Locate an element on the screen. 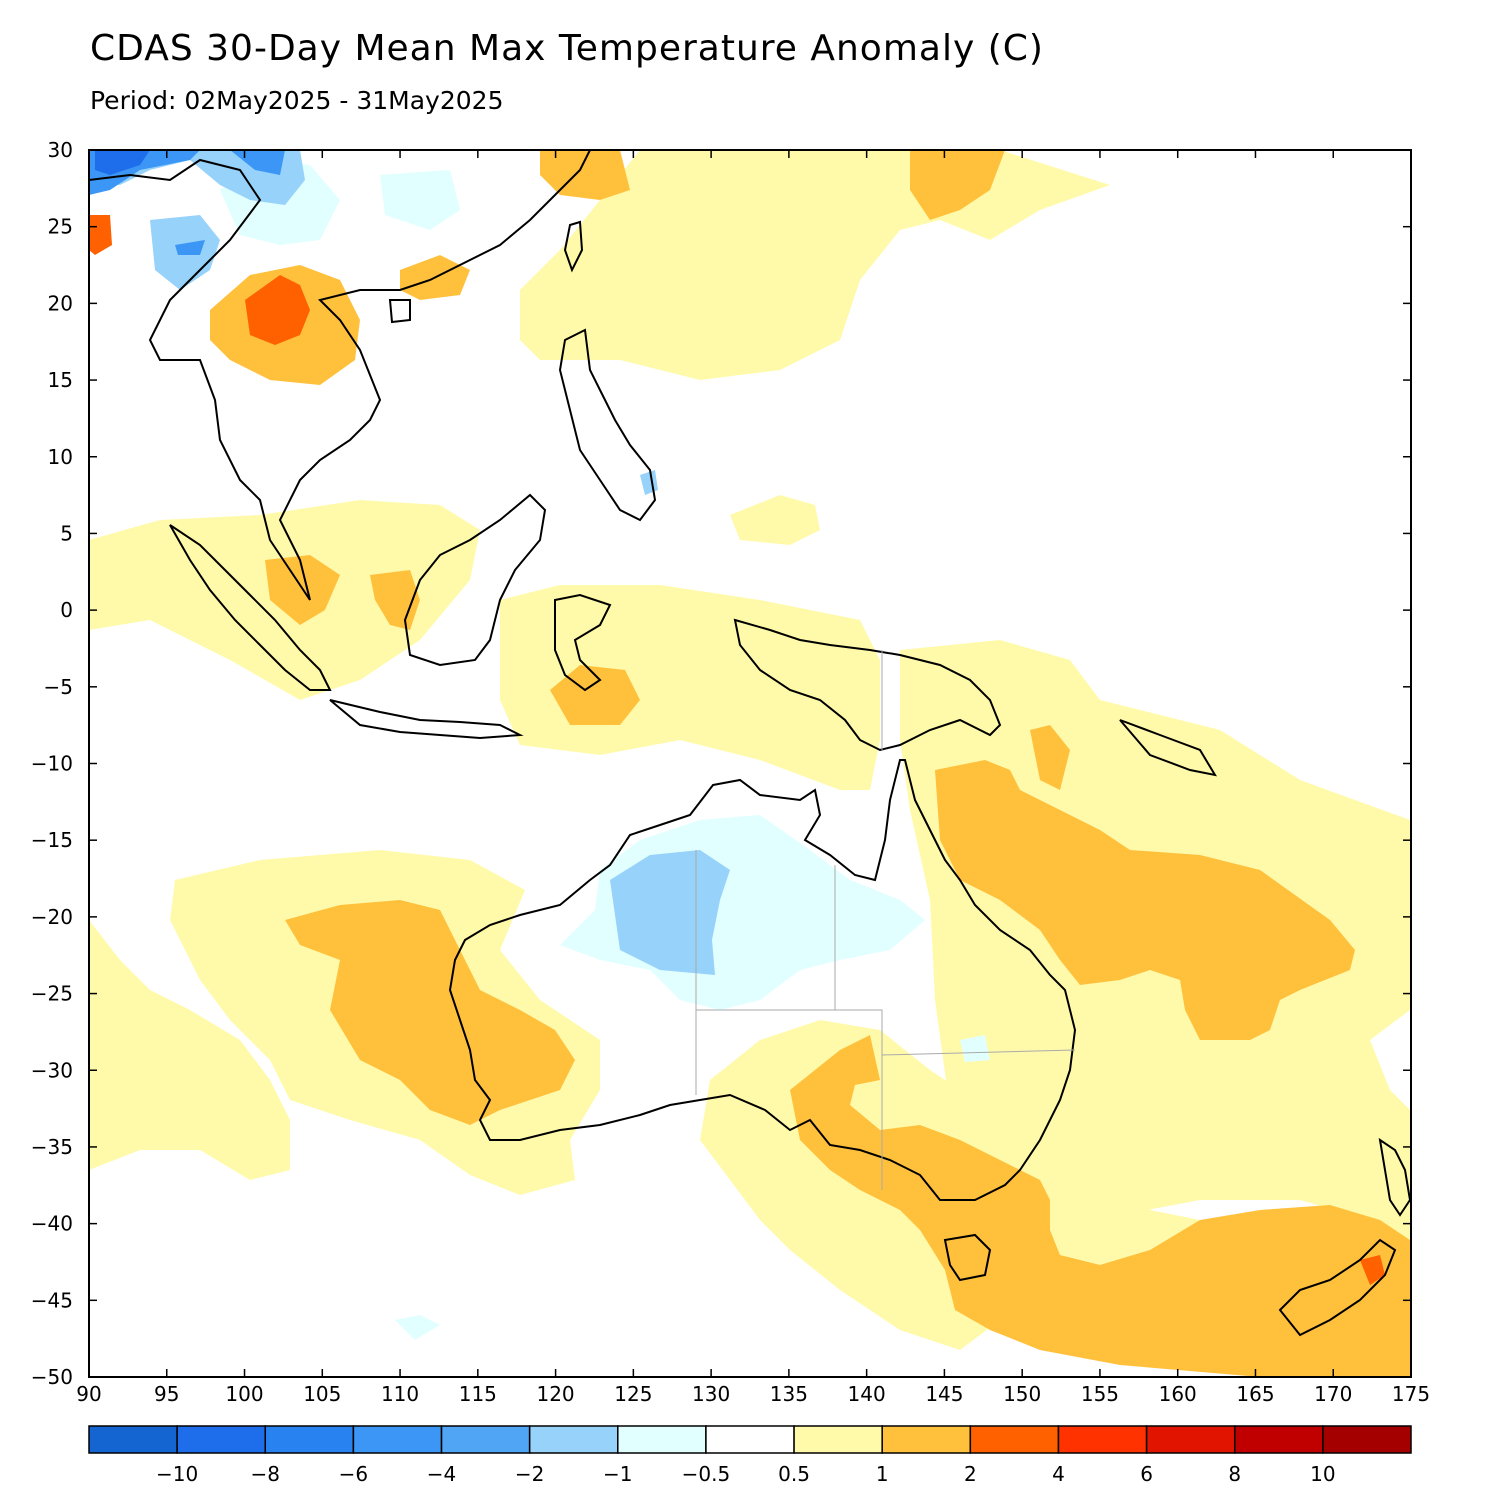 This screenshot has height=1500, width=1500. lat-tick-label: −20 is located at coordinates (52, 917).